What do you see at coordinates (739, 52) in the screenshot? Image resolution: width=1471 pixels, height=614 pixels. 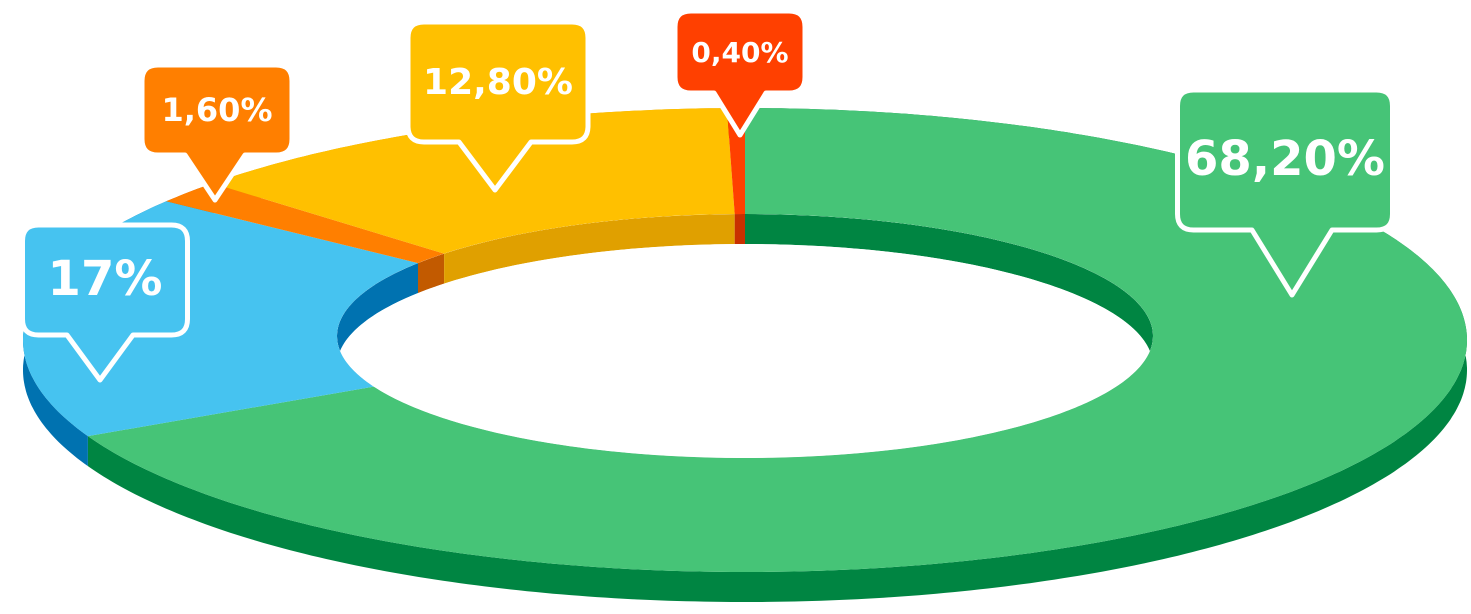 I see `data-label: 0,40%` at bounding box center [739, 52].